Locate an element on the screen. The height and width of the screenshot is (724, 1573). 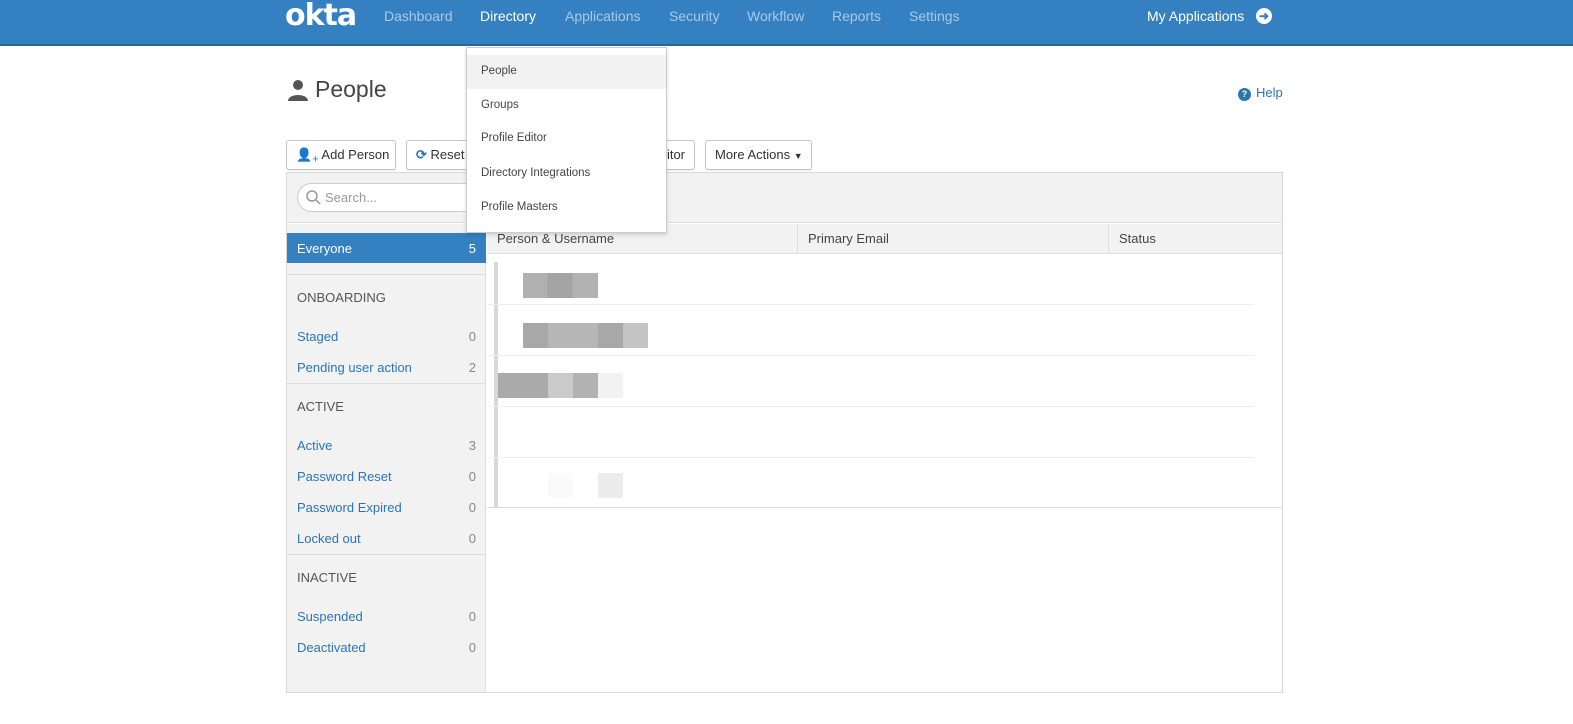
nav-settings: Settings is located at coordinates (934, 16).